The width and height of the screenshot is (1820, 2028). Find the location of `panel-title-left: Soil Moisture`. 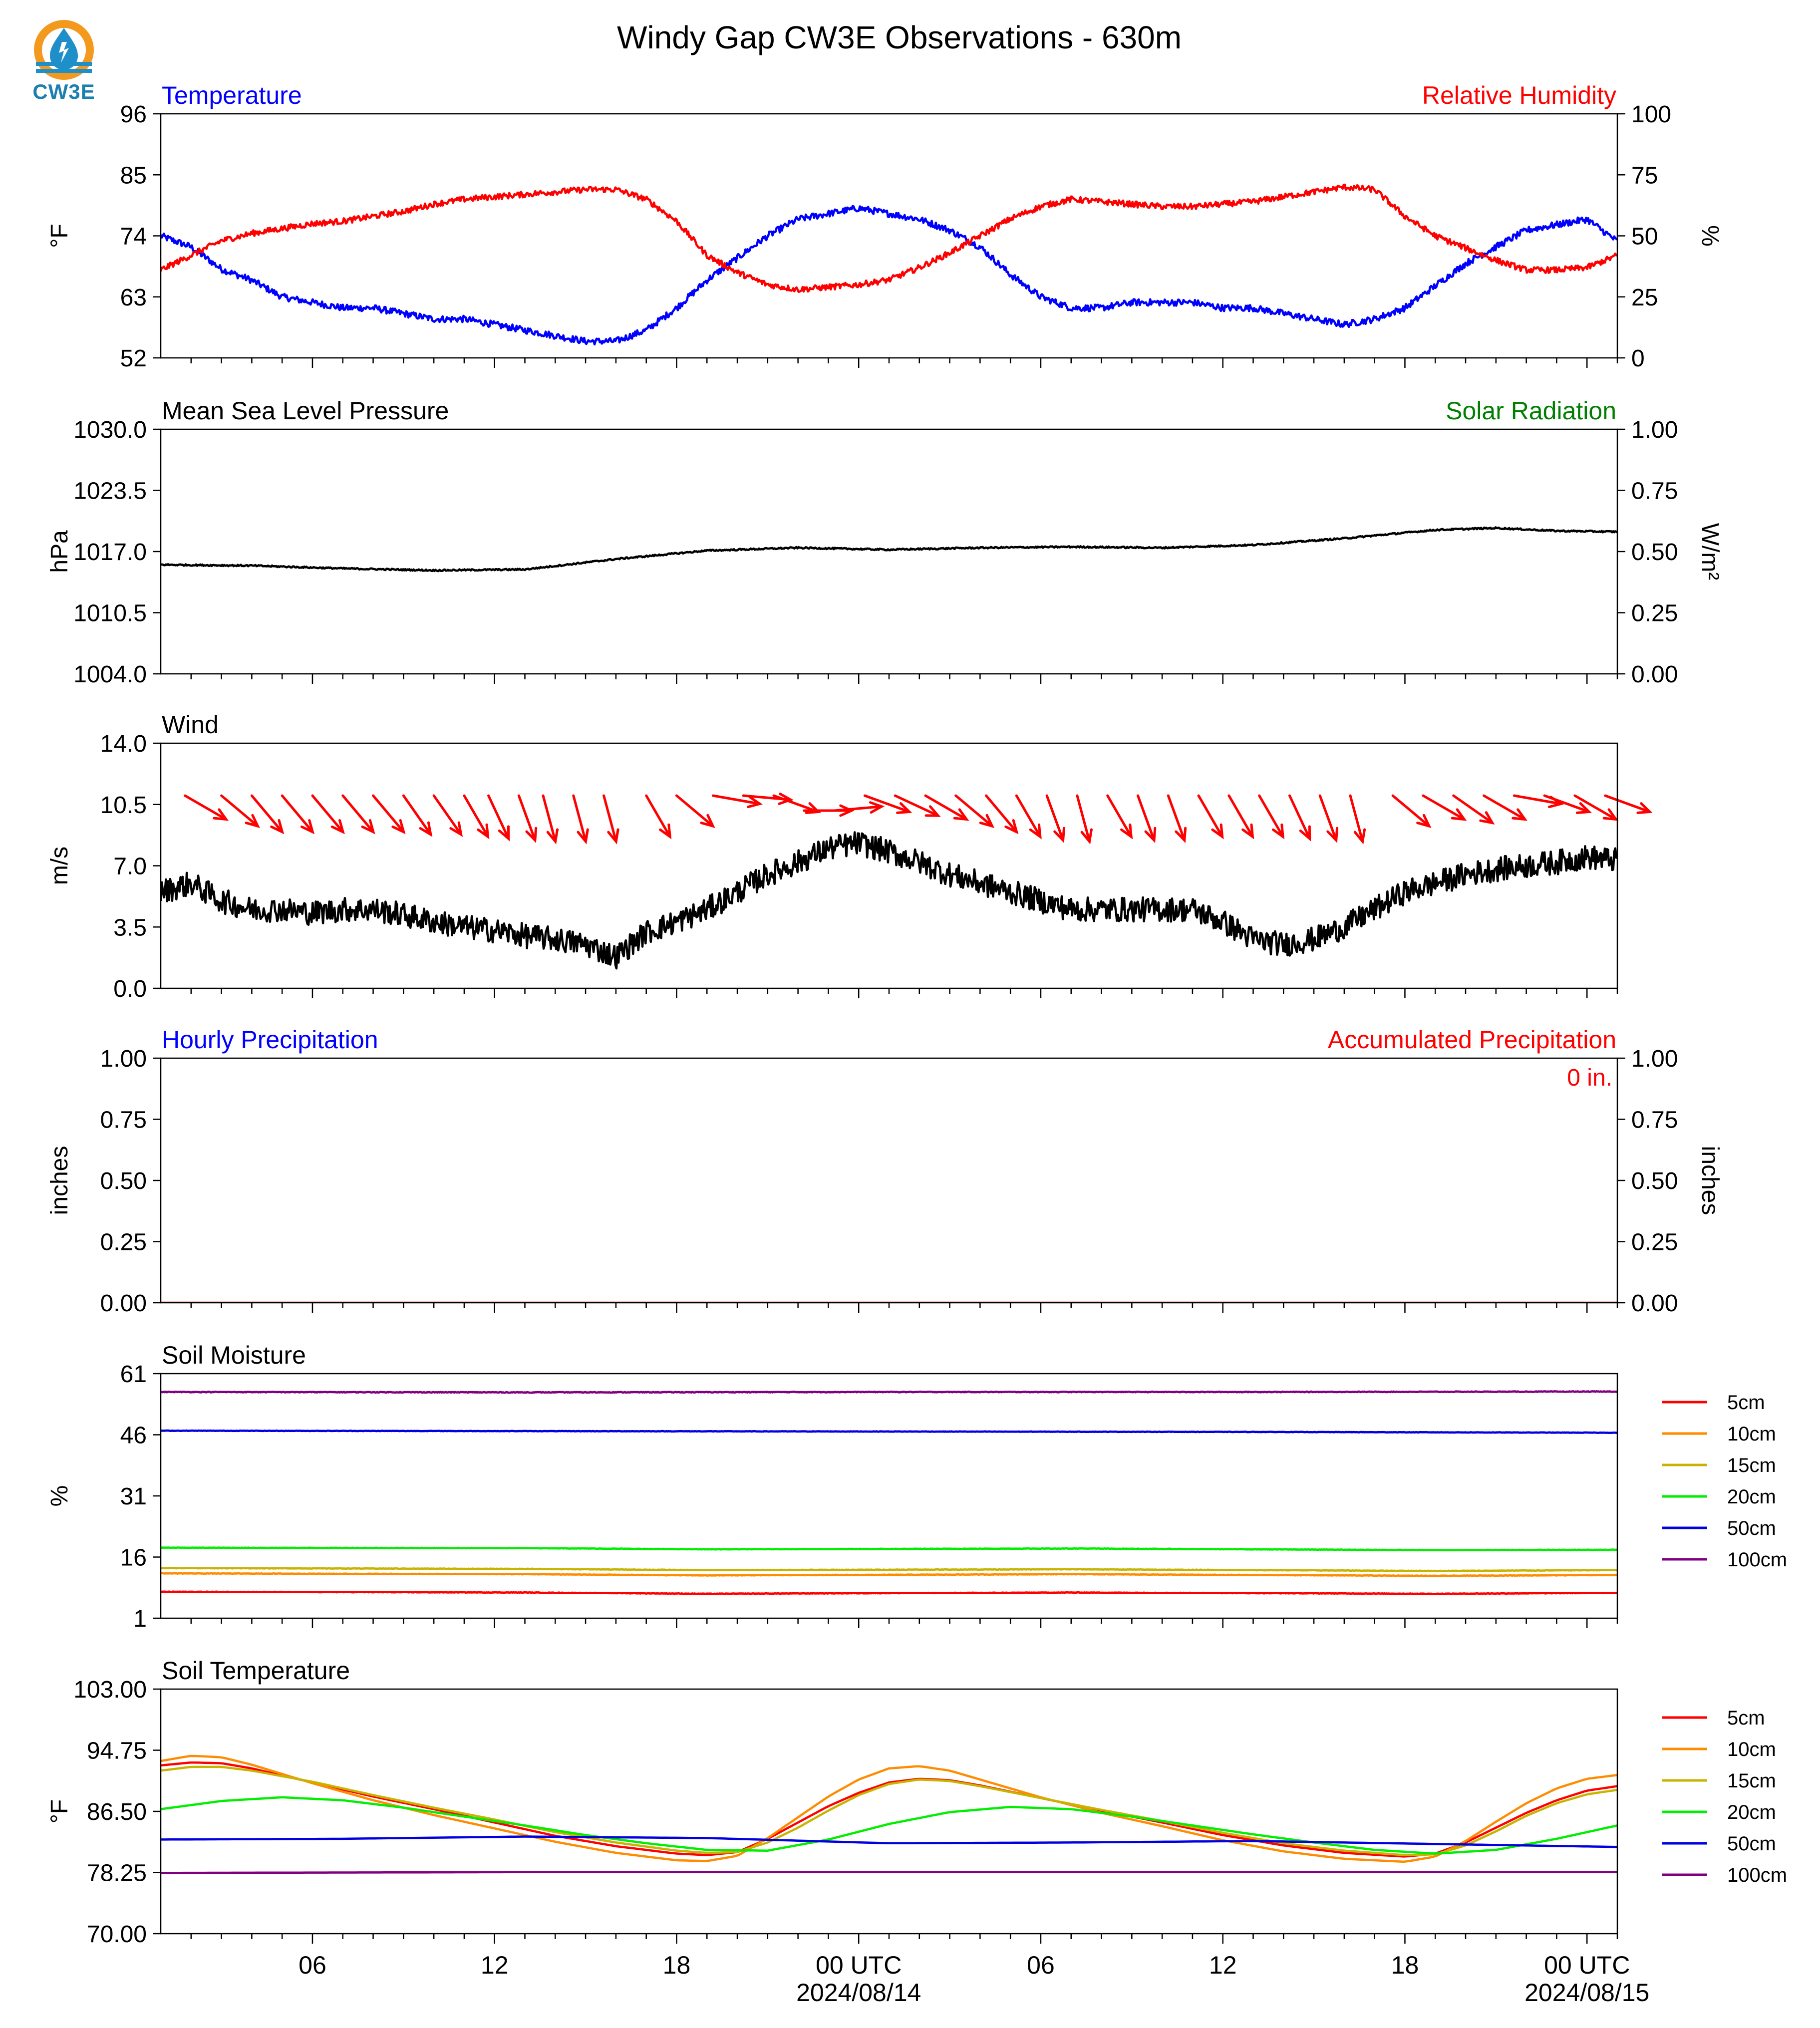

panel-title-left: Soil Moisture is located at coordinates (234, 1355).